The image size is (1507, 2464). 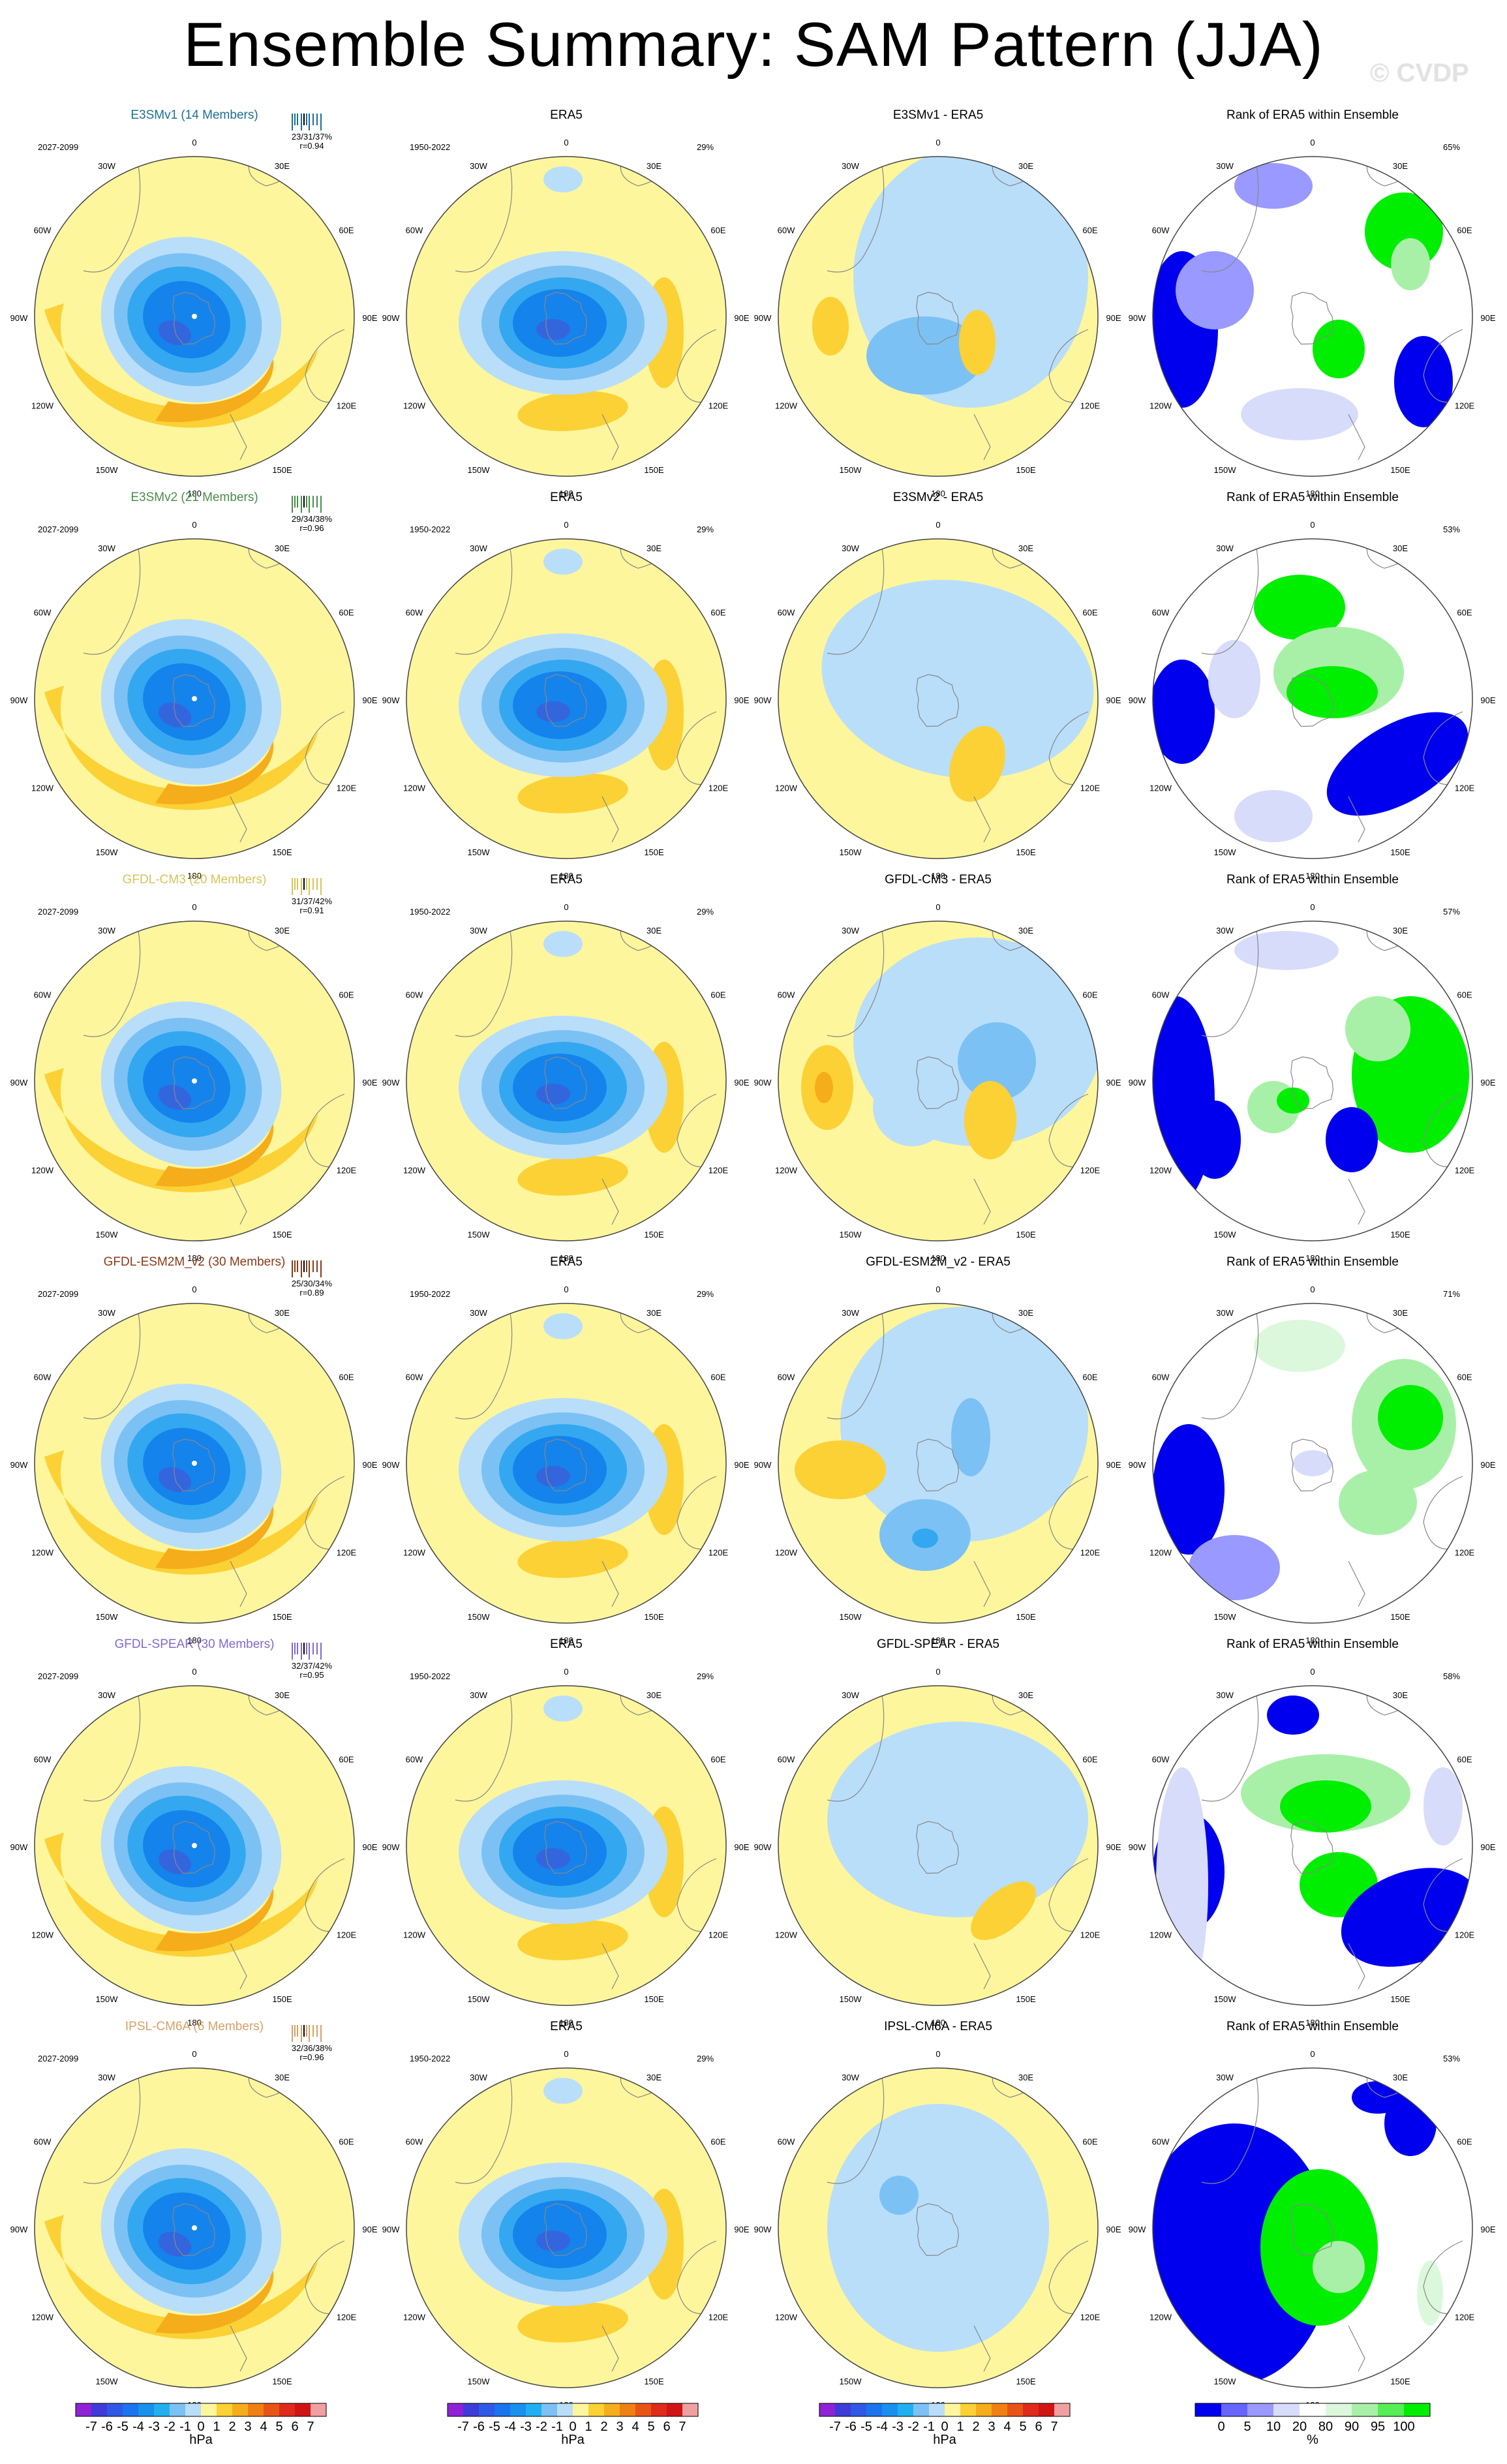 I want to click on pole-marker, so click(x=194, y=1081).